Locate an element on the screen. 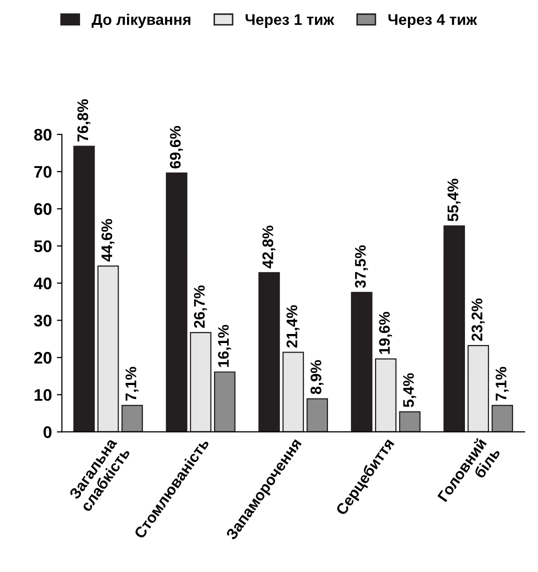  data-label: 69,6% is located at coordinates (176, 147).